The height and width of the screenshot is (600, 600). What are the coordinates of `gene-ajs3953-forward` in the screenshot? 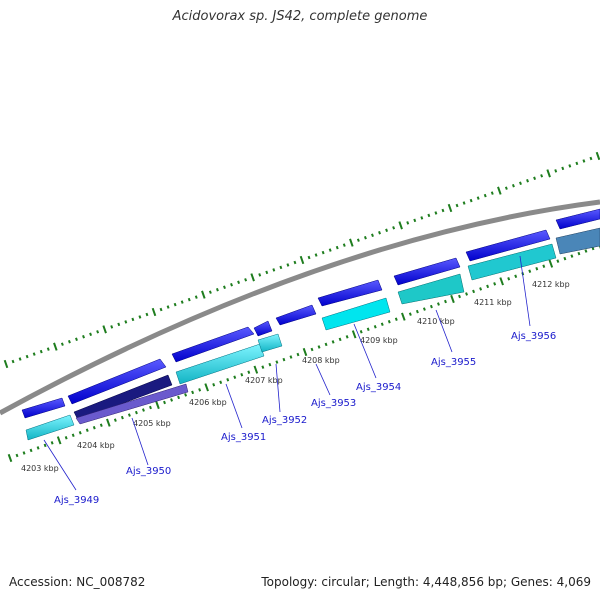 It's located at (296, 315).